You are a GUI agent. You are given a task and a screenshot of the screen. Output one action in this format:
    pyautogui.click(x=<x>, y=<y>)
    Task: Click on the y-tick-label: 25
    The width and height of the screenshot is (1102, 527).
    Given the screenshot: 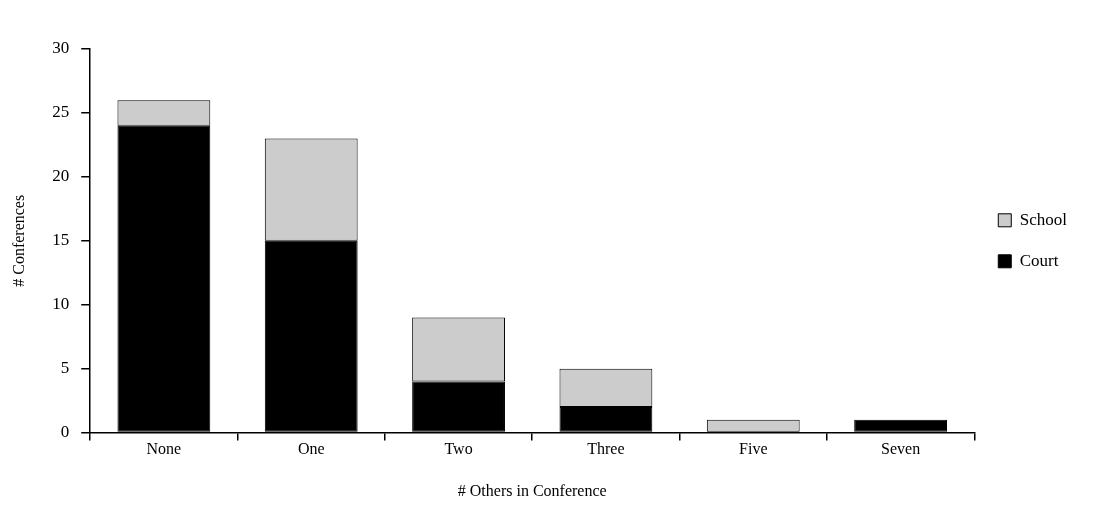 What is the action you would take?
    pyautogui.click(x=61, y=112)
    